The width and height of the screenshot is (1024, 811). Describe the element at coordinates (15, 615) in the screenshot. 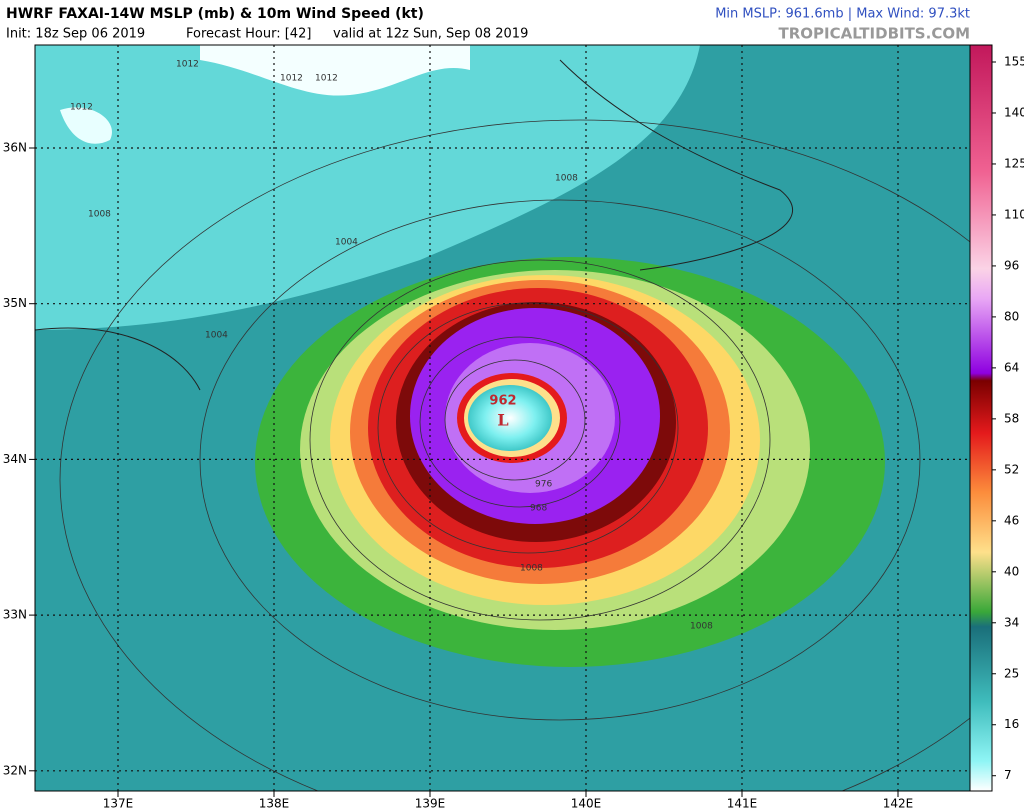

I see `lat-label: 33N` at that location.